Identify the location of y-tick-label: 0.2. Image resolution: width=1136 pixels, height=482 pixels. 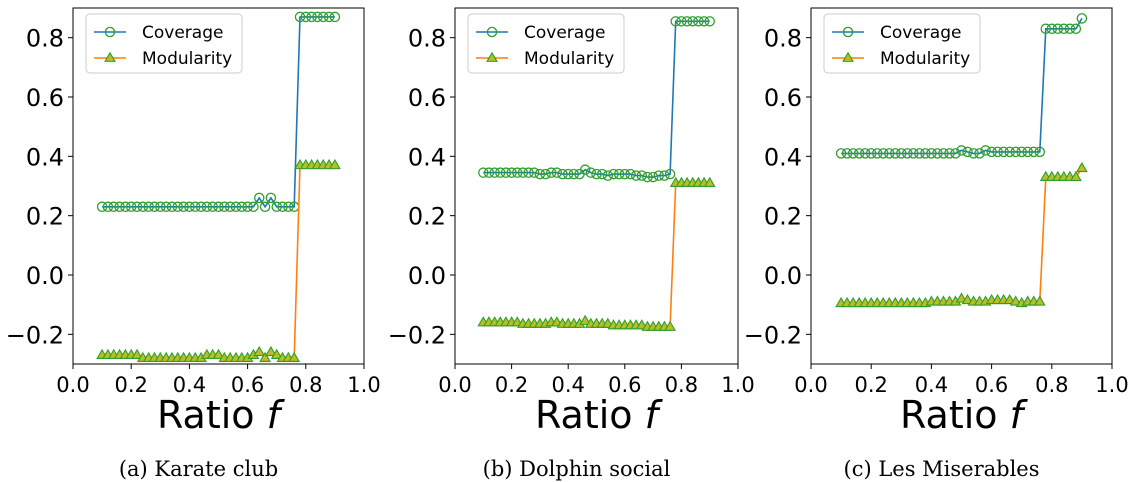
(783, 217).